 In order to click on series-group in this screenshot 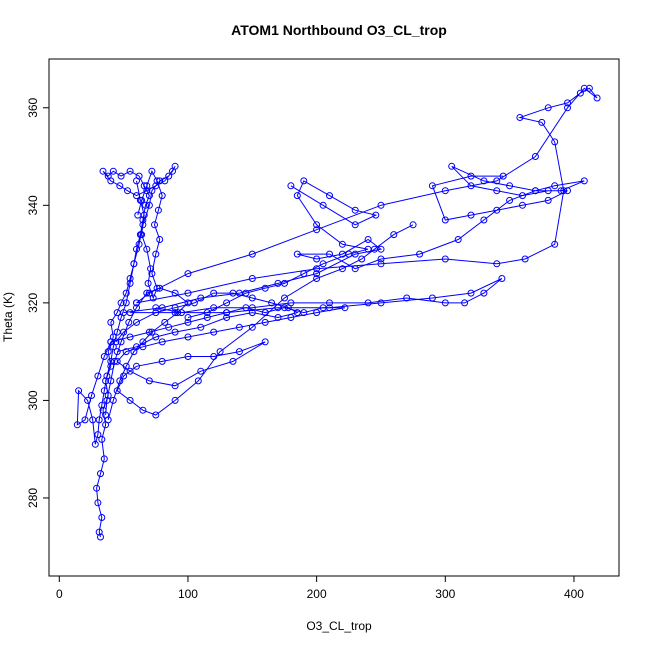, I will do `click(262, 320)`.